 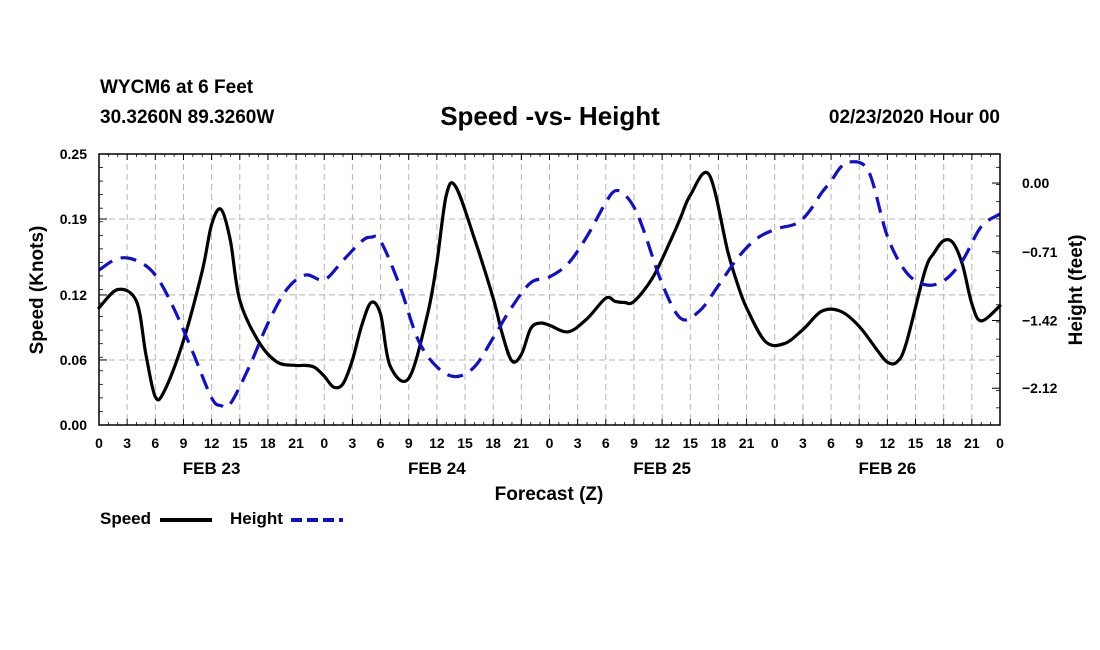 I want to click on y-tick-label: 0.19, so click(x=73, y=219).